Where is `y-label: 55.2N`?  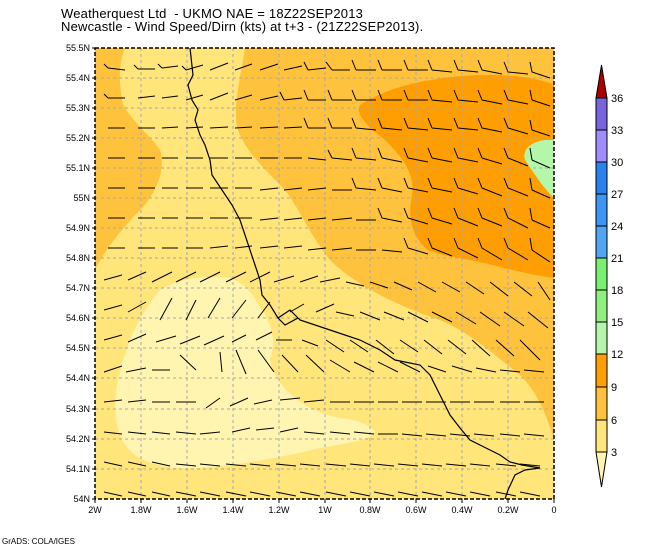 y-label: 55.2N is located at coordinates (78, 138).